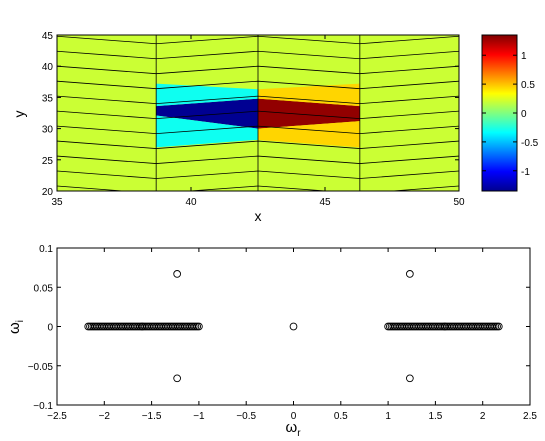 The image size is (545, 441). What do you see at coordinates (191, 202) in the screenshot?
I see `mesh-x-tick-label: 40` at bounding box center [191, 202].